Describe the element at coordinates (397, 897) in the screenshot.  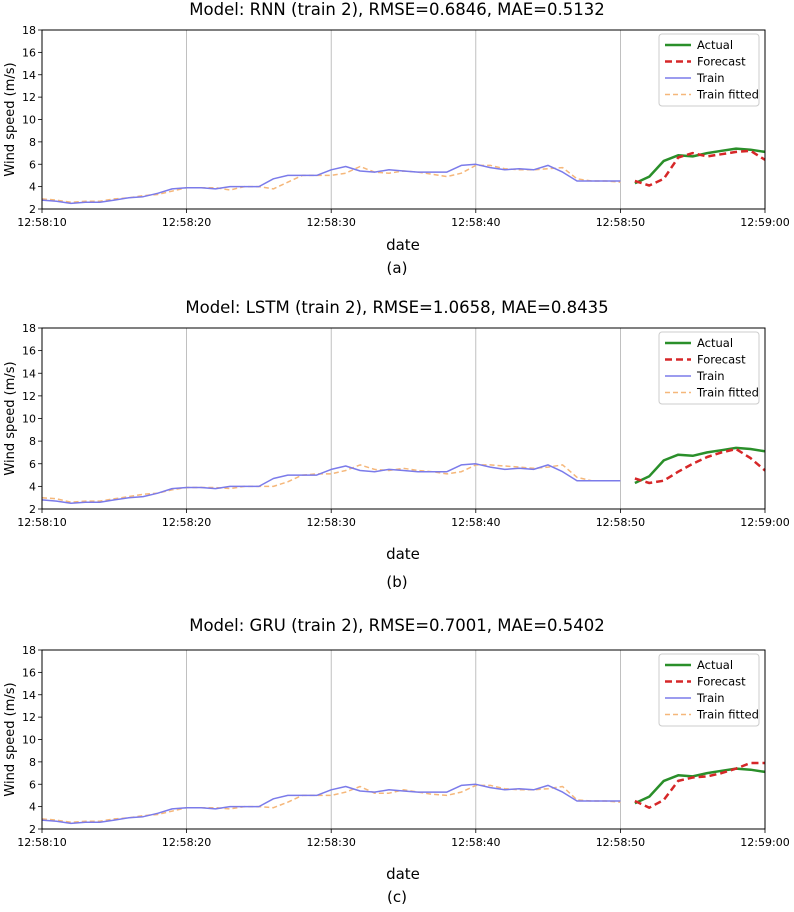
I see `figure-sublabel: (c)` at that location.